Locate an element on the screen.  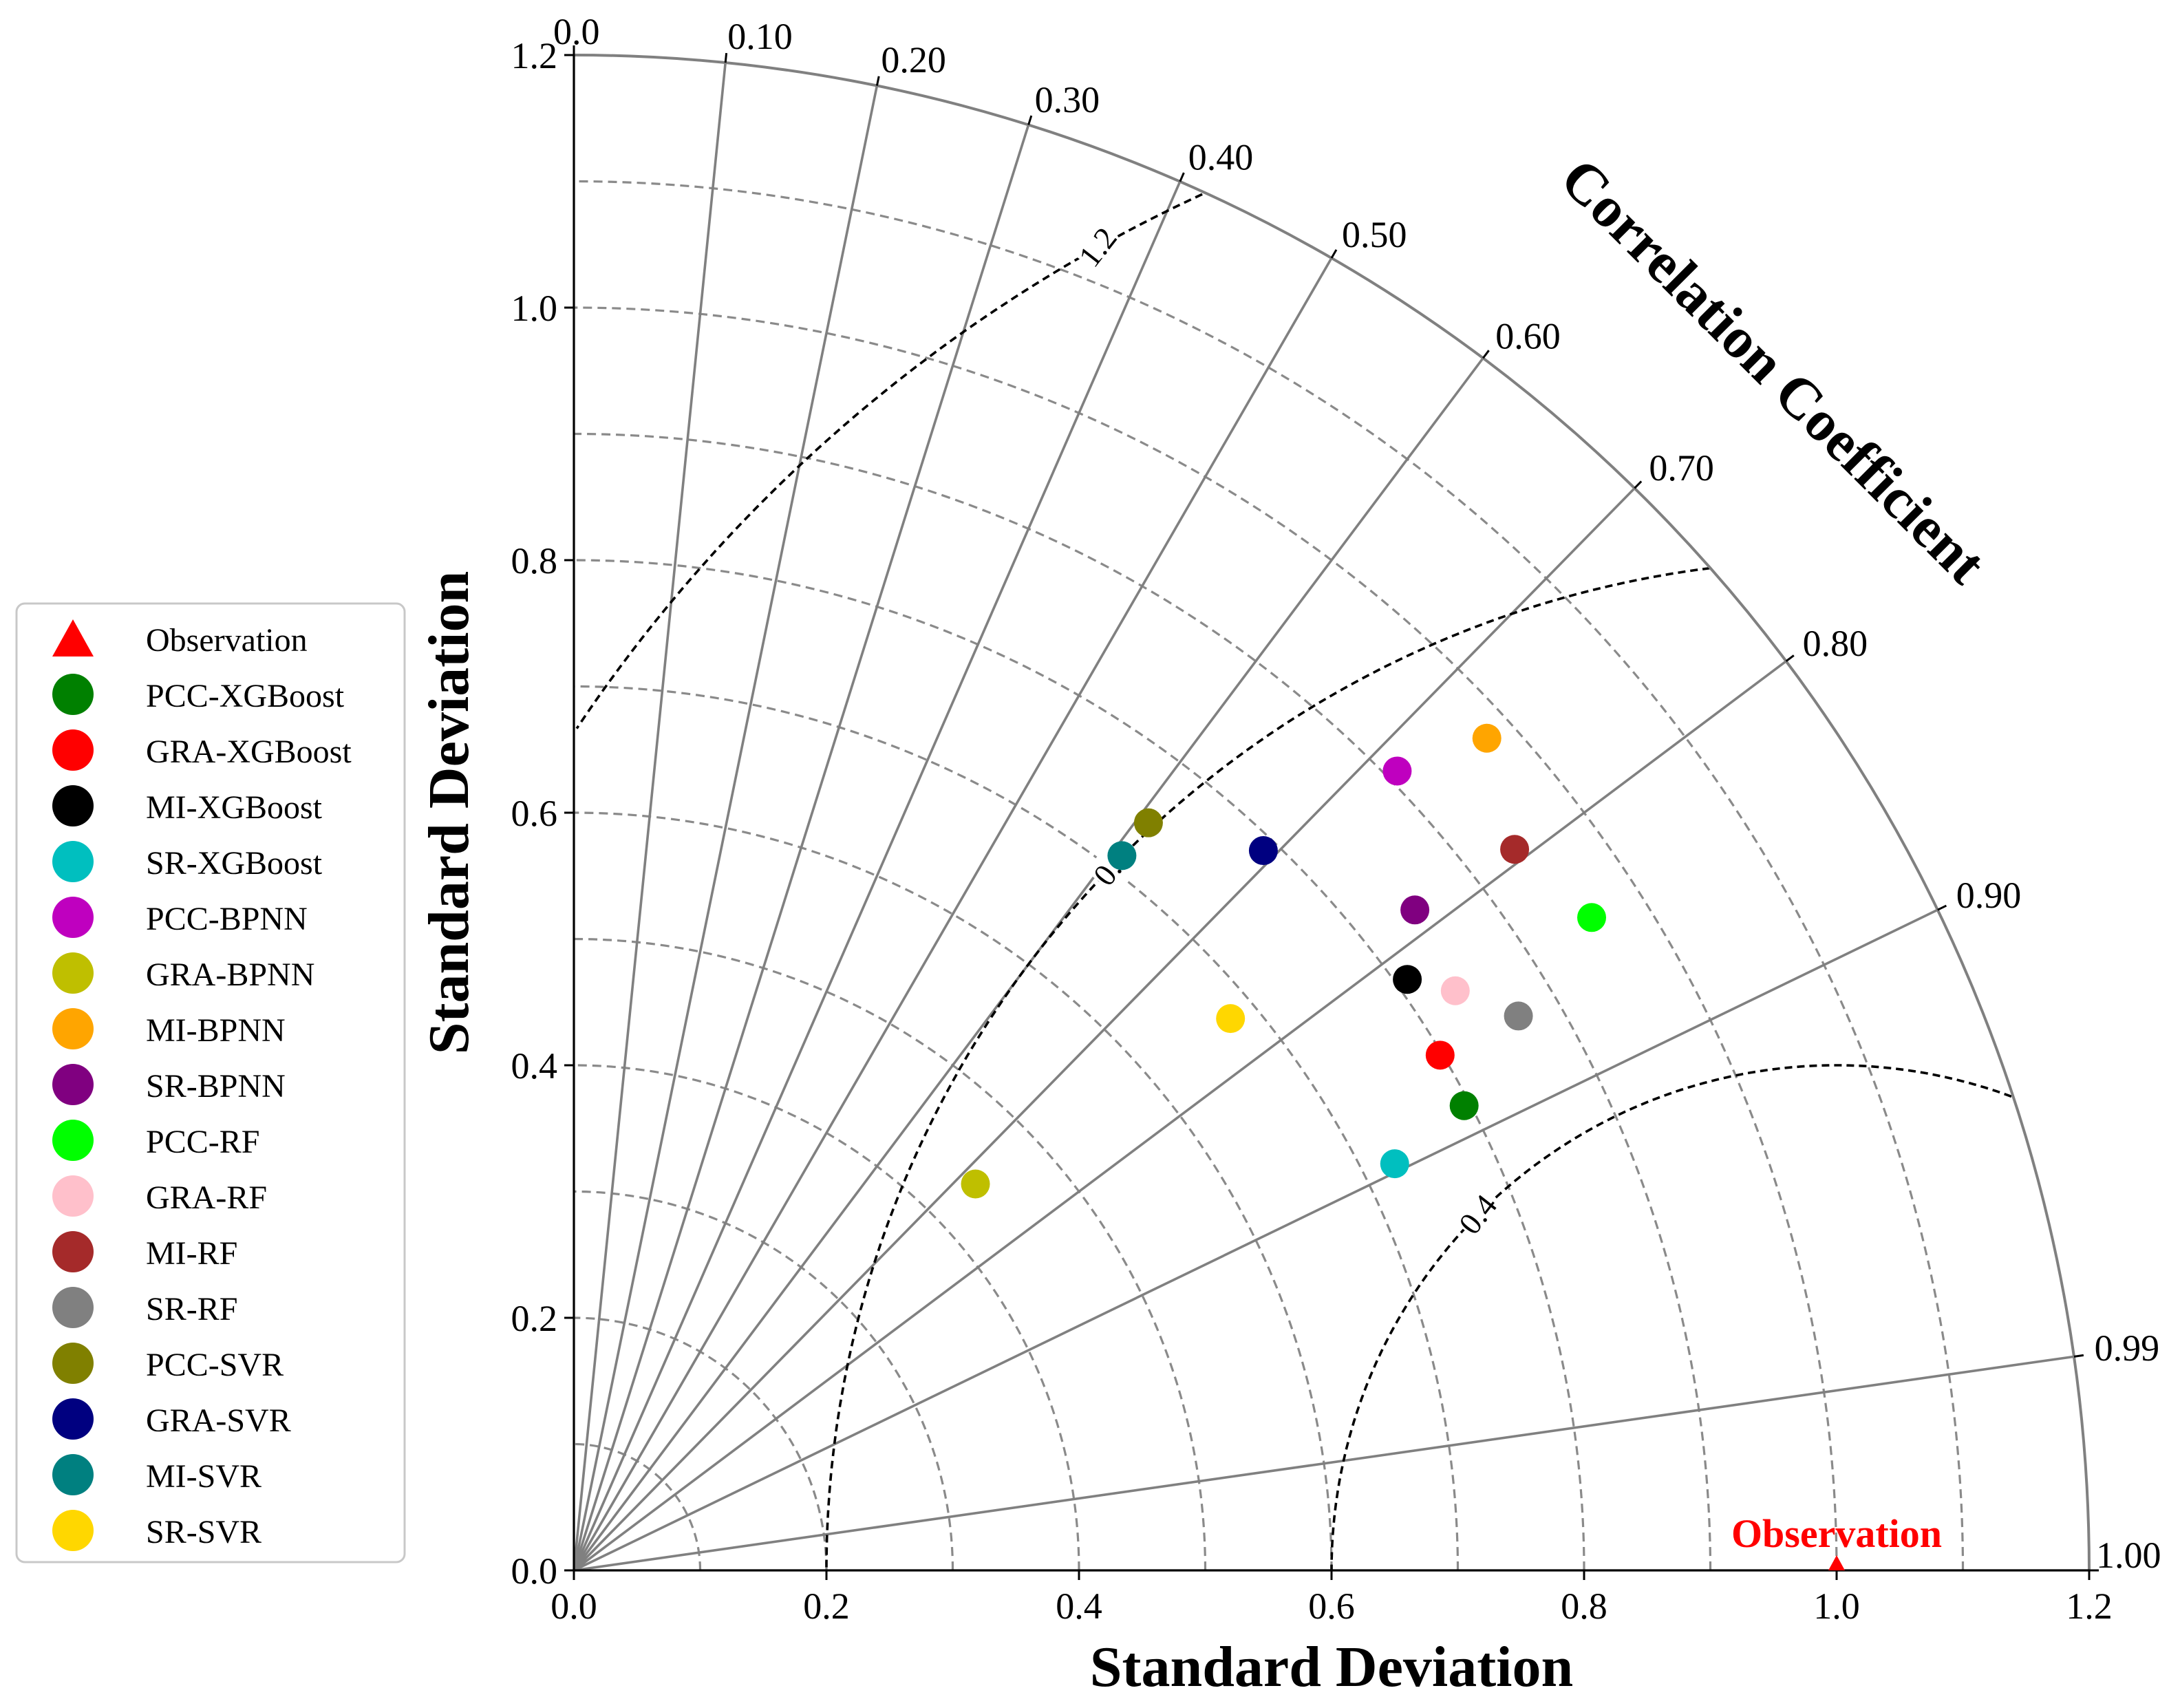
correlation-tick-label: 0.50 is located at coordinates (1375, 234).